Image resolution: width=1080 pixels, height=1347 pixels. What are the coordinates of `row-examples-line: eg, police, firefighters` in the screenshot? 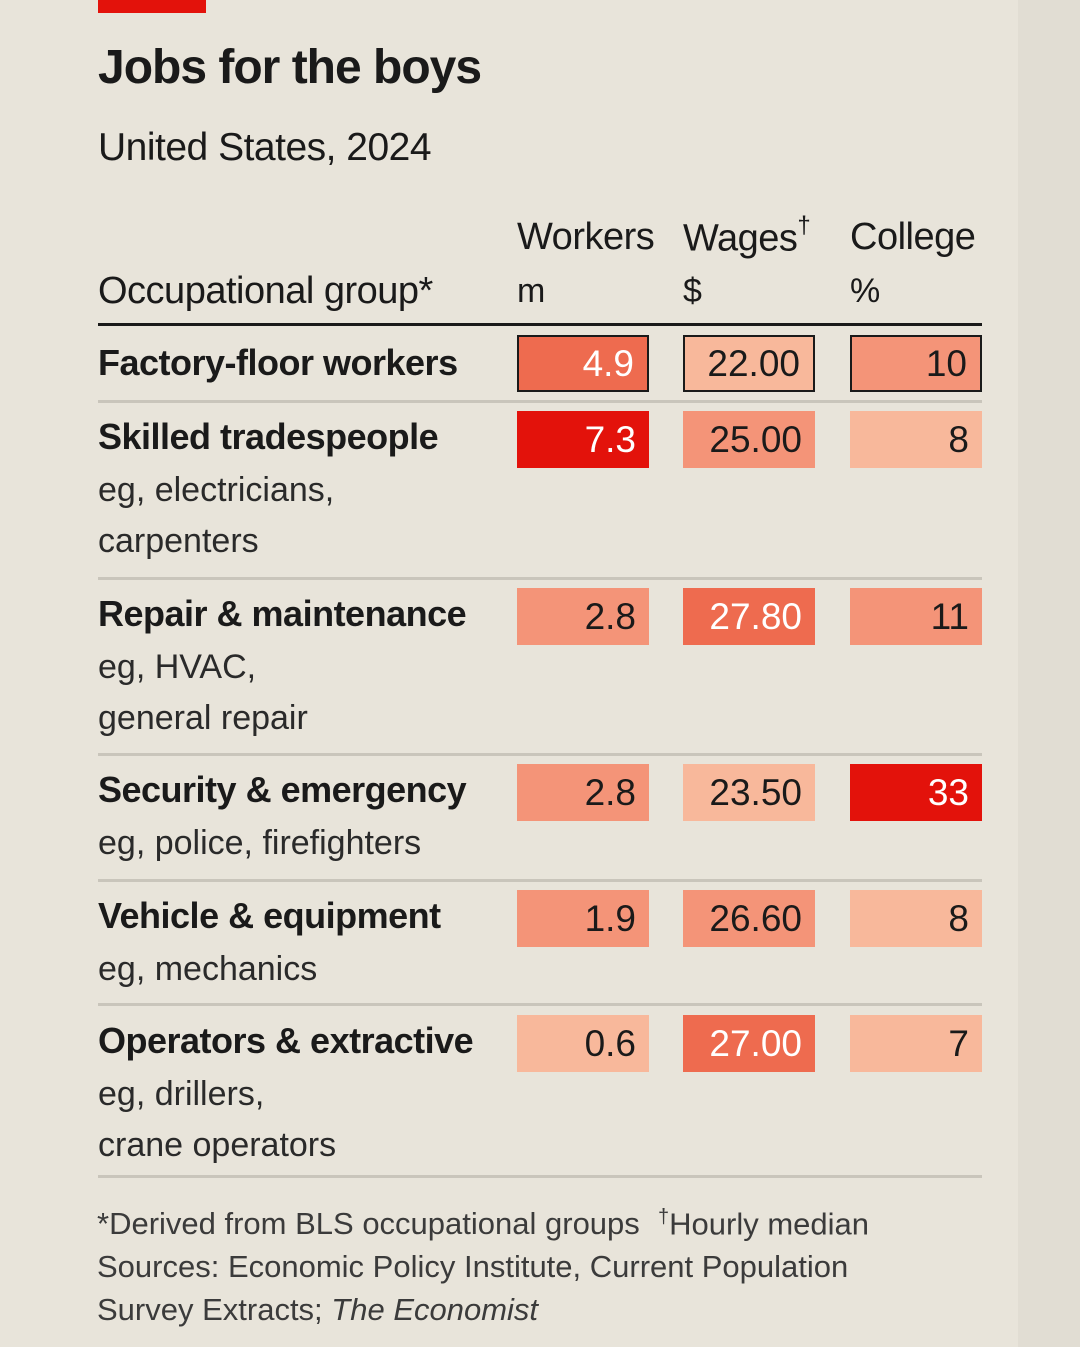 It's located at (260, 843).